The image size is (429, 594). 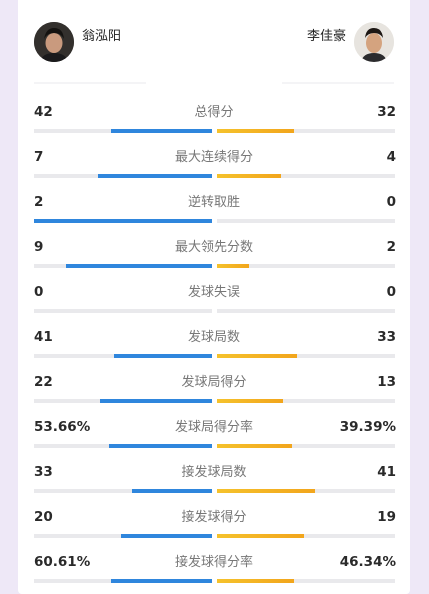 I want to click on stat-row: 7 最大连续得分 4, so click(x=214, y=162).